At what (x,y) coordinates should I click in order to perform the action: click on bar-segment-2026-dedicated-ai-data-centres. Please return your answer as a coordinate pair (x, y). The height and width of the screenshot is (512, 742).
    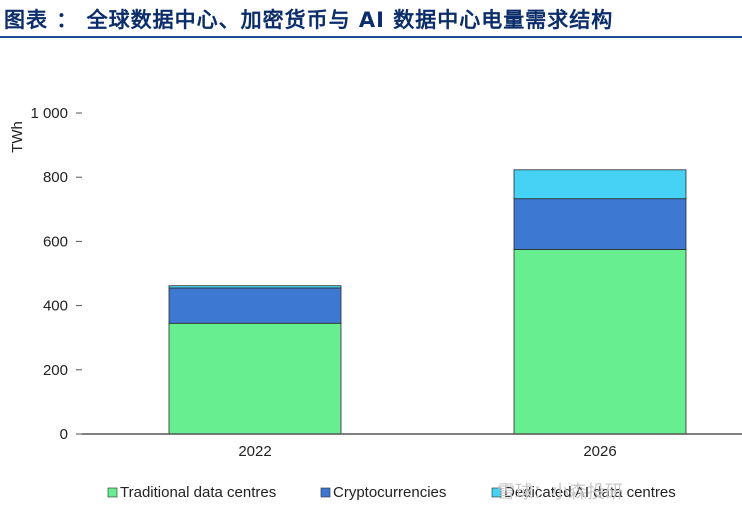
    Looking at the image, I should click on (600, 184).